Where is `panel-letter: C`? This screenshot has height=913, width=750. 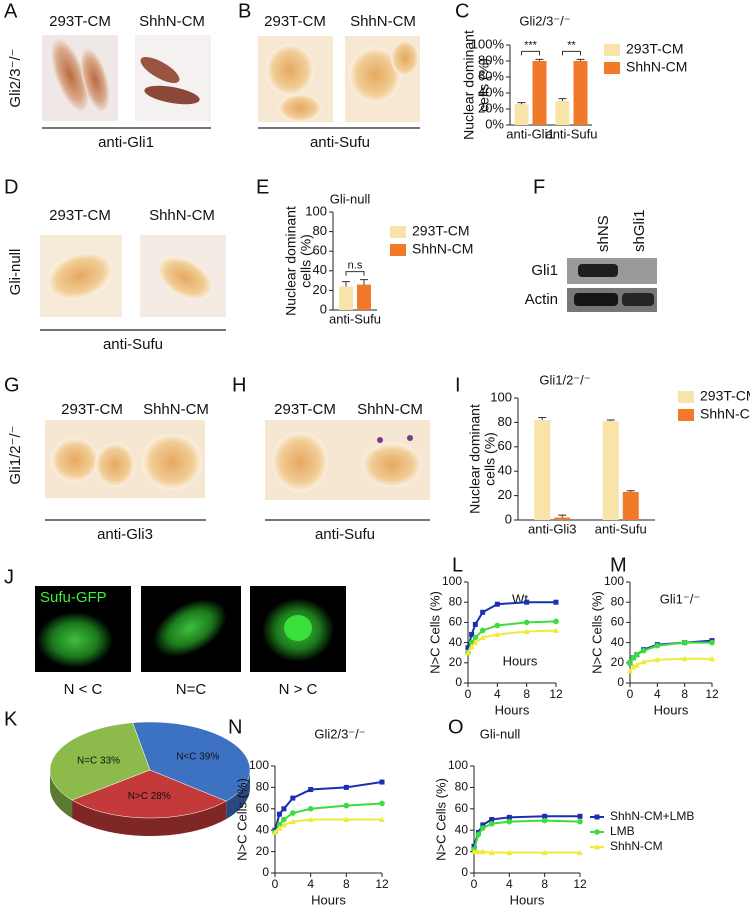 panel-letter: C is located at coordinates (462, 11).